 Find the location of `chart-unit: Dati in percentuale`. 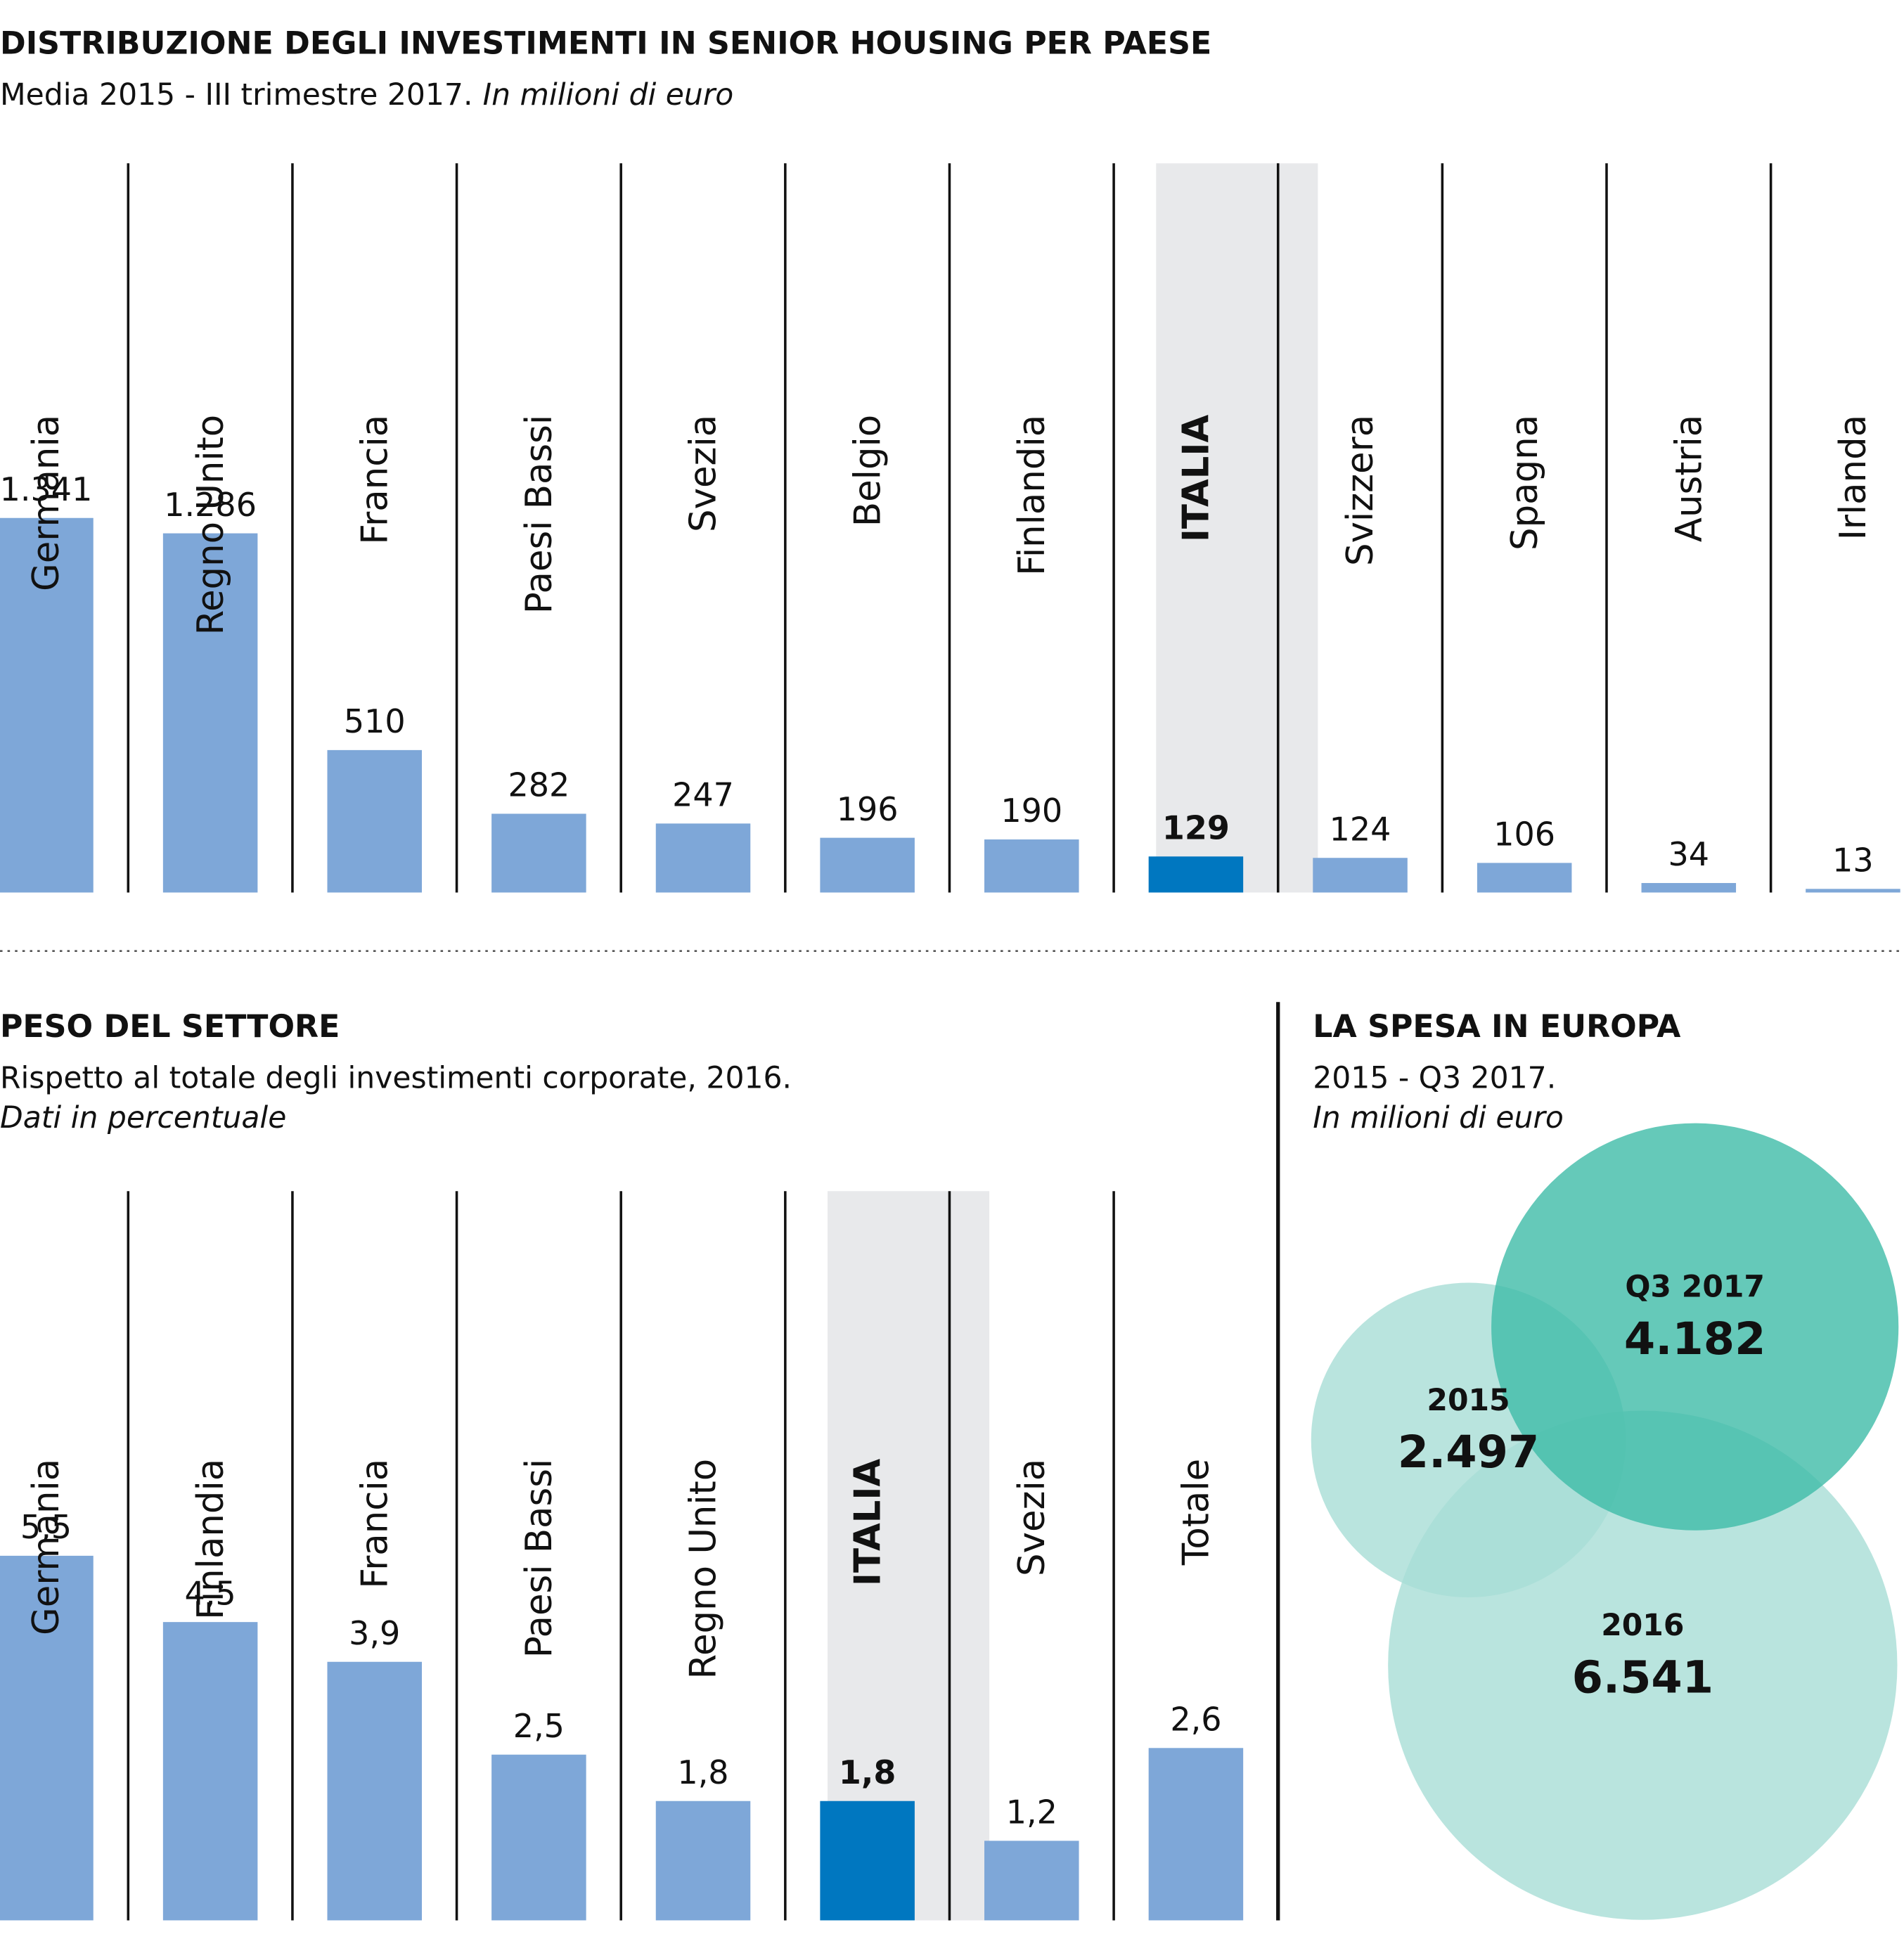

chart-unit: Dati in percentuale is located at coordinates (143, 1118).